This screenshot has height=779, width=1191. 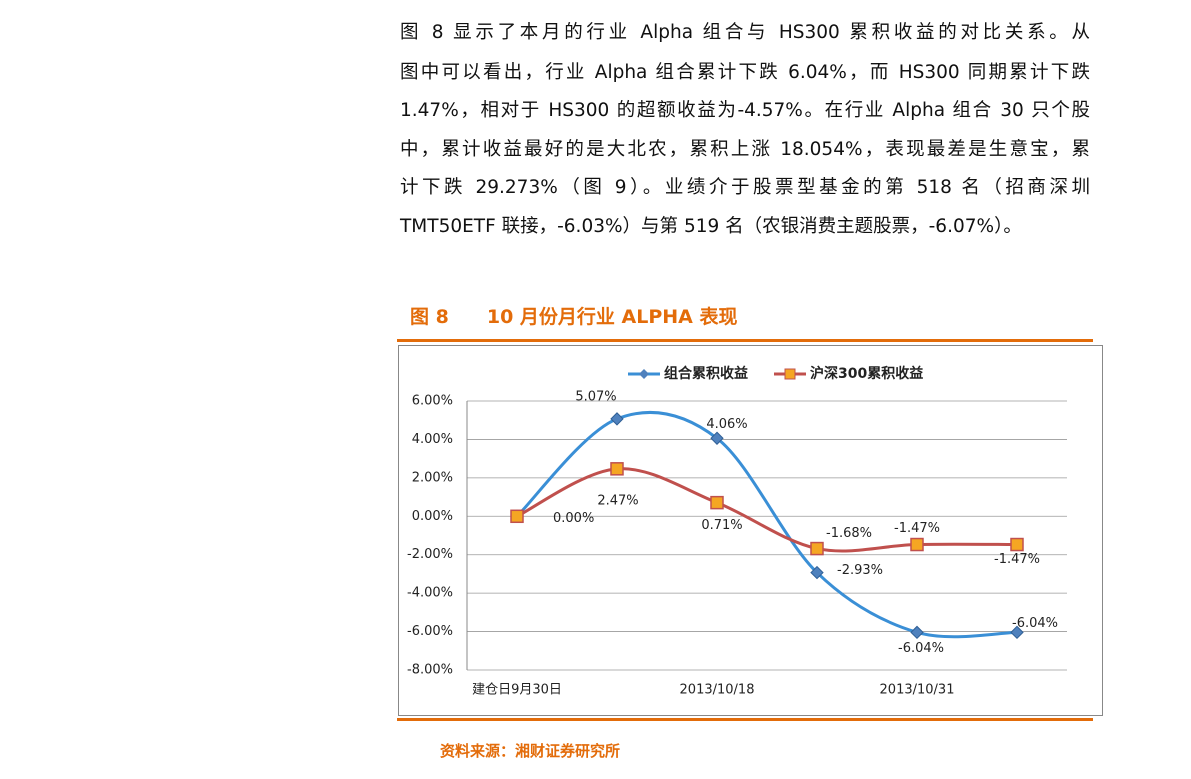 I want to click on data-label: 0.00%, so click(x=573, y=518).